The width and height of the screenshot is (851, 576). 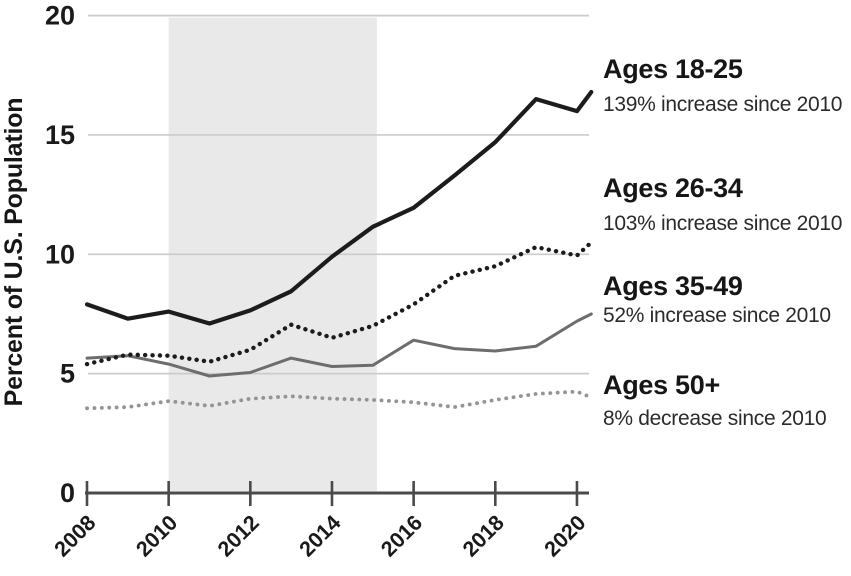 What do you see at coordinates (14, 252) in the screenshot?
I see `y-axis-title: Percent of U.S. Population` at bounding box center [14, 252].